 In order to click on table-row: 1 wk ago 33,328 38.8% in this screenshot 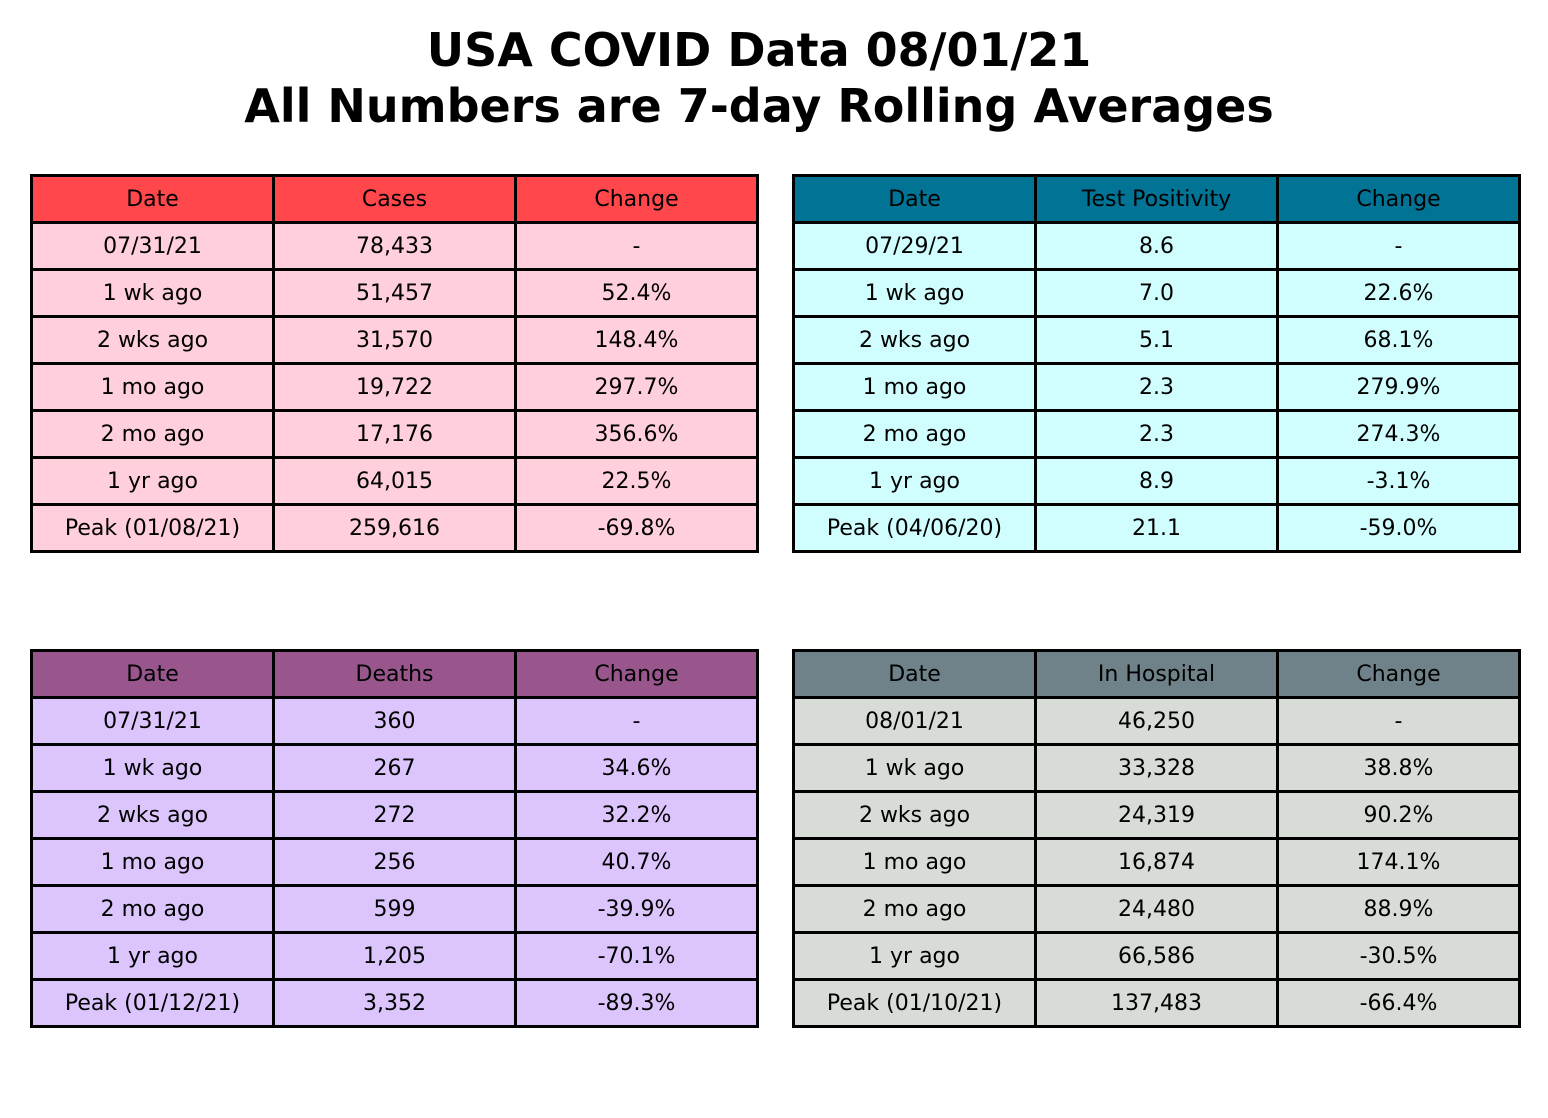, I will do `click(1156, 768)`.